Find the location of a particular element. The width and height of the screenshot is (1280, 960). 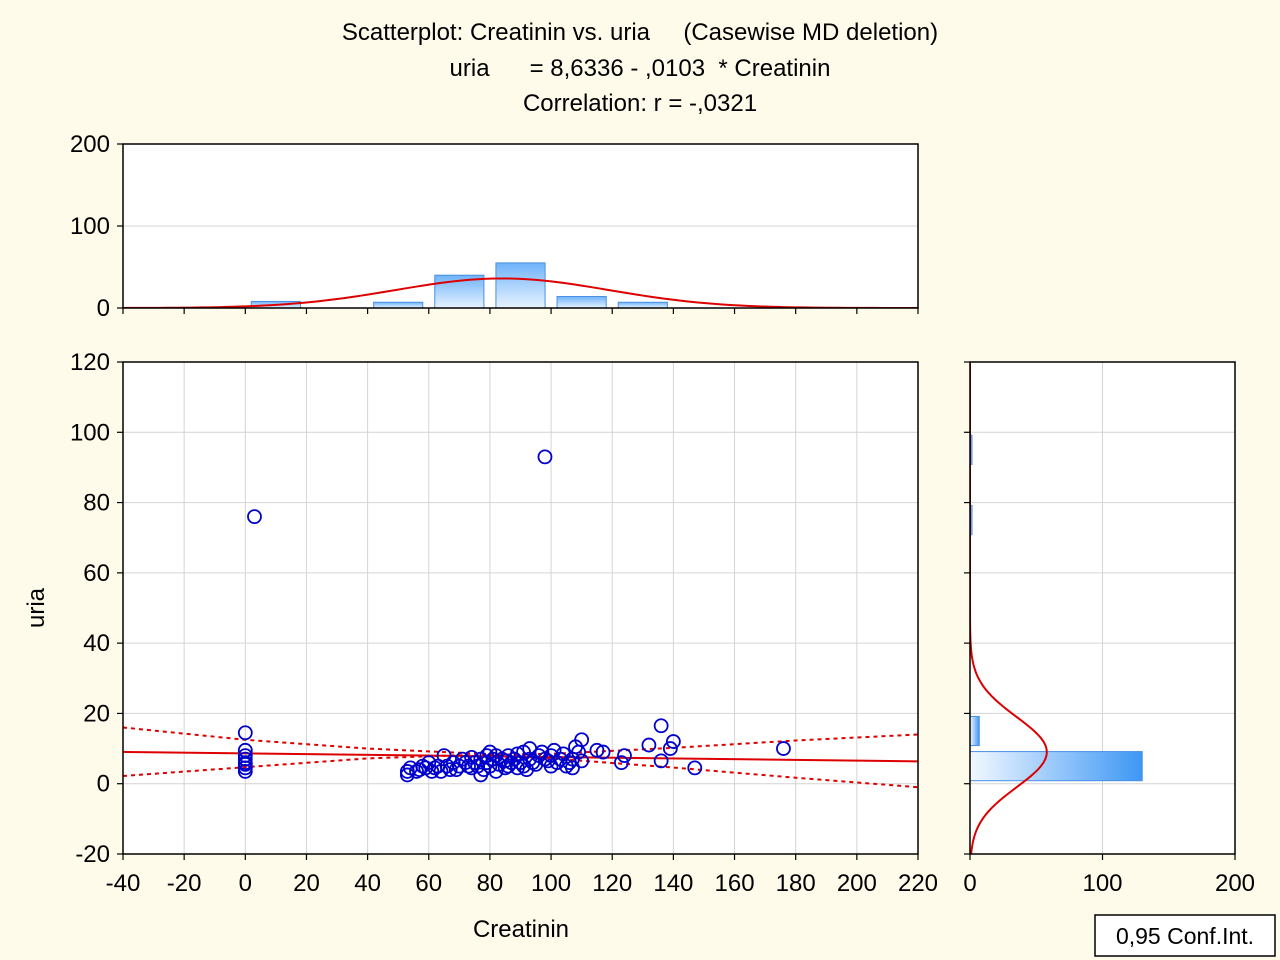

y-tick-label: 20 is located at coordinates (96, 713).